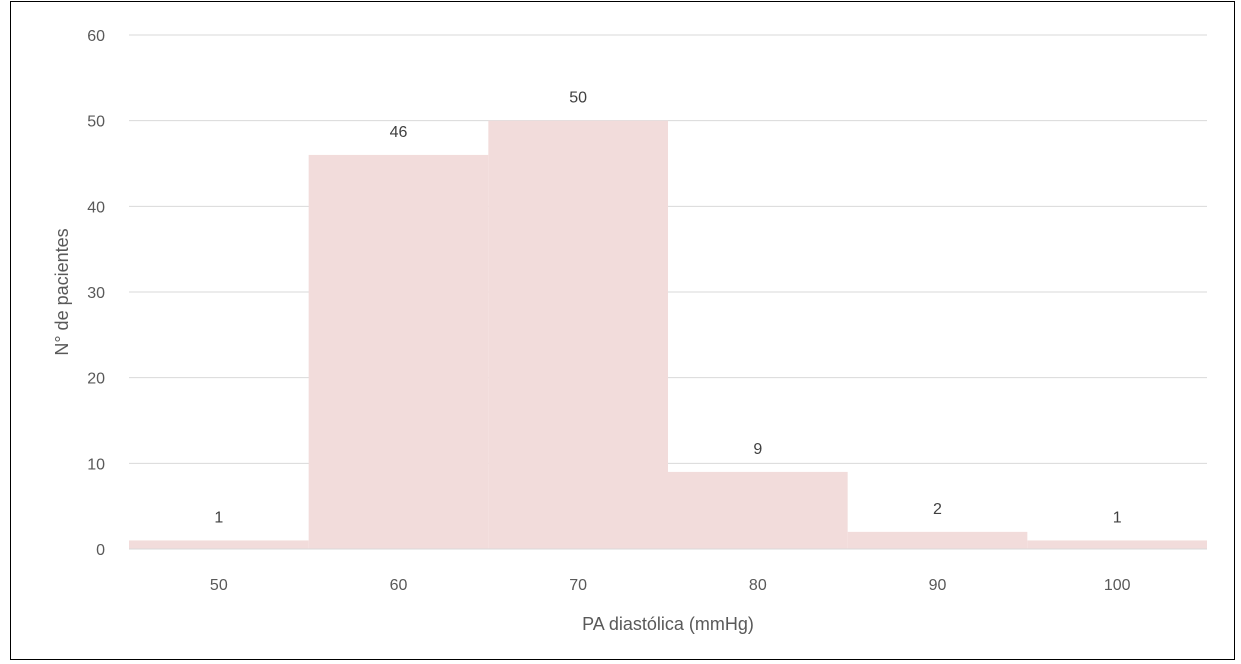 The height and width of the screenshot is (664, 1241). Describe the element at coordinates (399, 132) in the screenshot. I see `data-label: 46` at that location.